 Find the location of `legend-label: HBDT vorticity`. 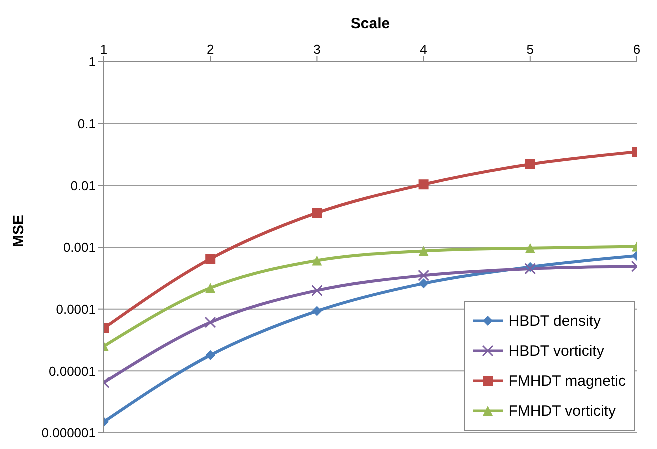

legend-label: HBDT vorticity is located at coordinates (556, 351).